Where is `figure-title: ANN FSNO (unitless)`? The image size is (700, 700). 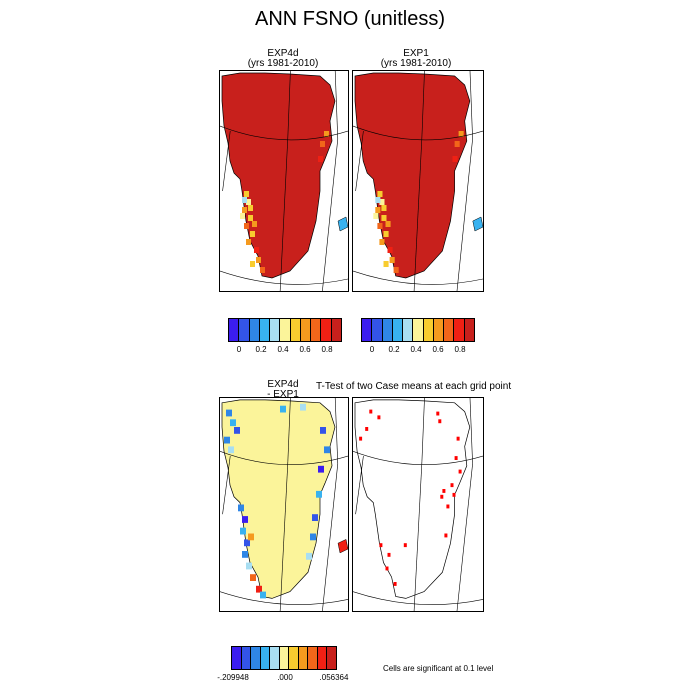
figure-title: ANN FSNO (unitless) is located at coordinates (350, 19).